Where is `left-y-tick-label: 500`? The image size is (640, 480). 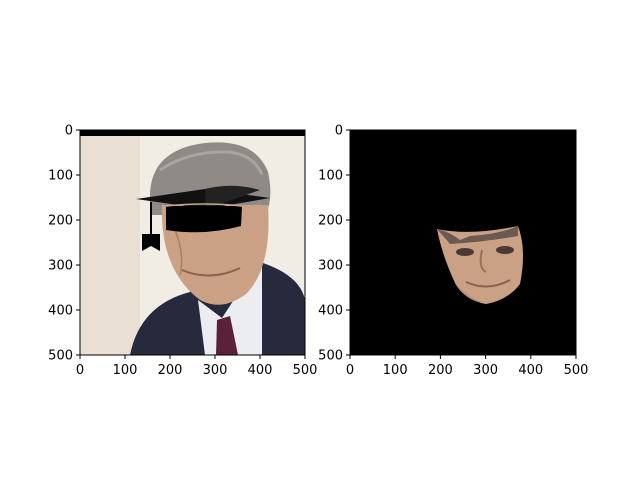 left-y-tick-label: 500 is located at coordinates (60, 356).